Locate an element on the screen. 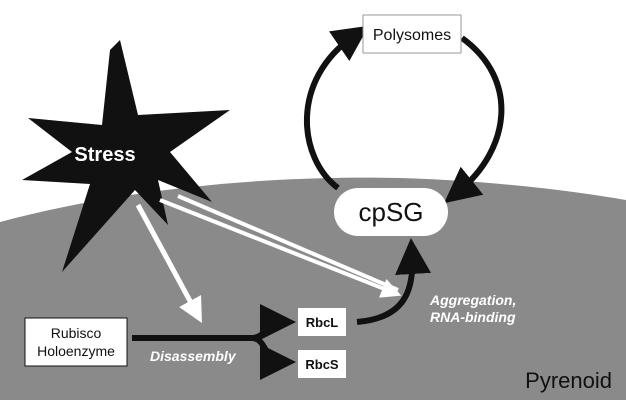 The image size is (626, 400). stress-label: Stress is located at coordinates (104, 155).